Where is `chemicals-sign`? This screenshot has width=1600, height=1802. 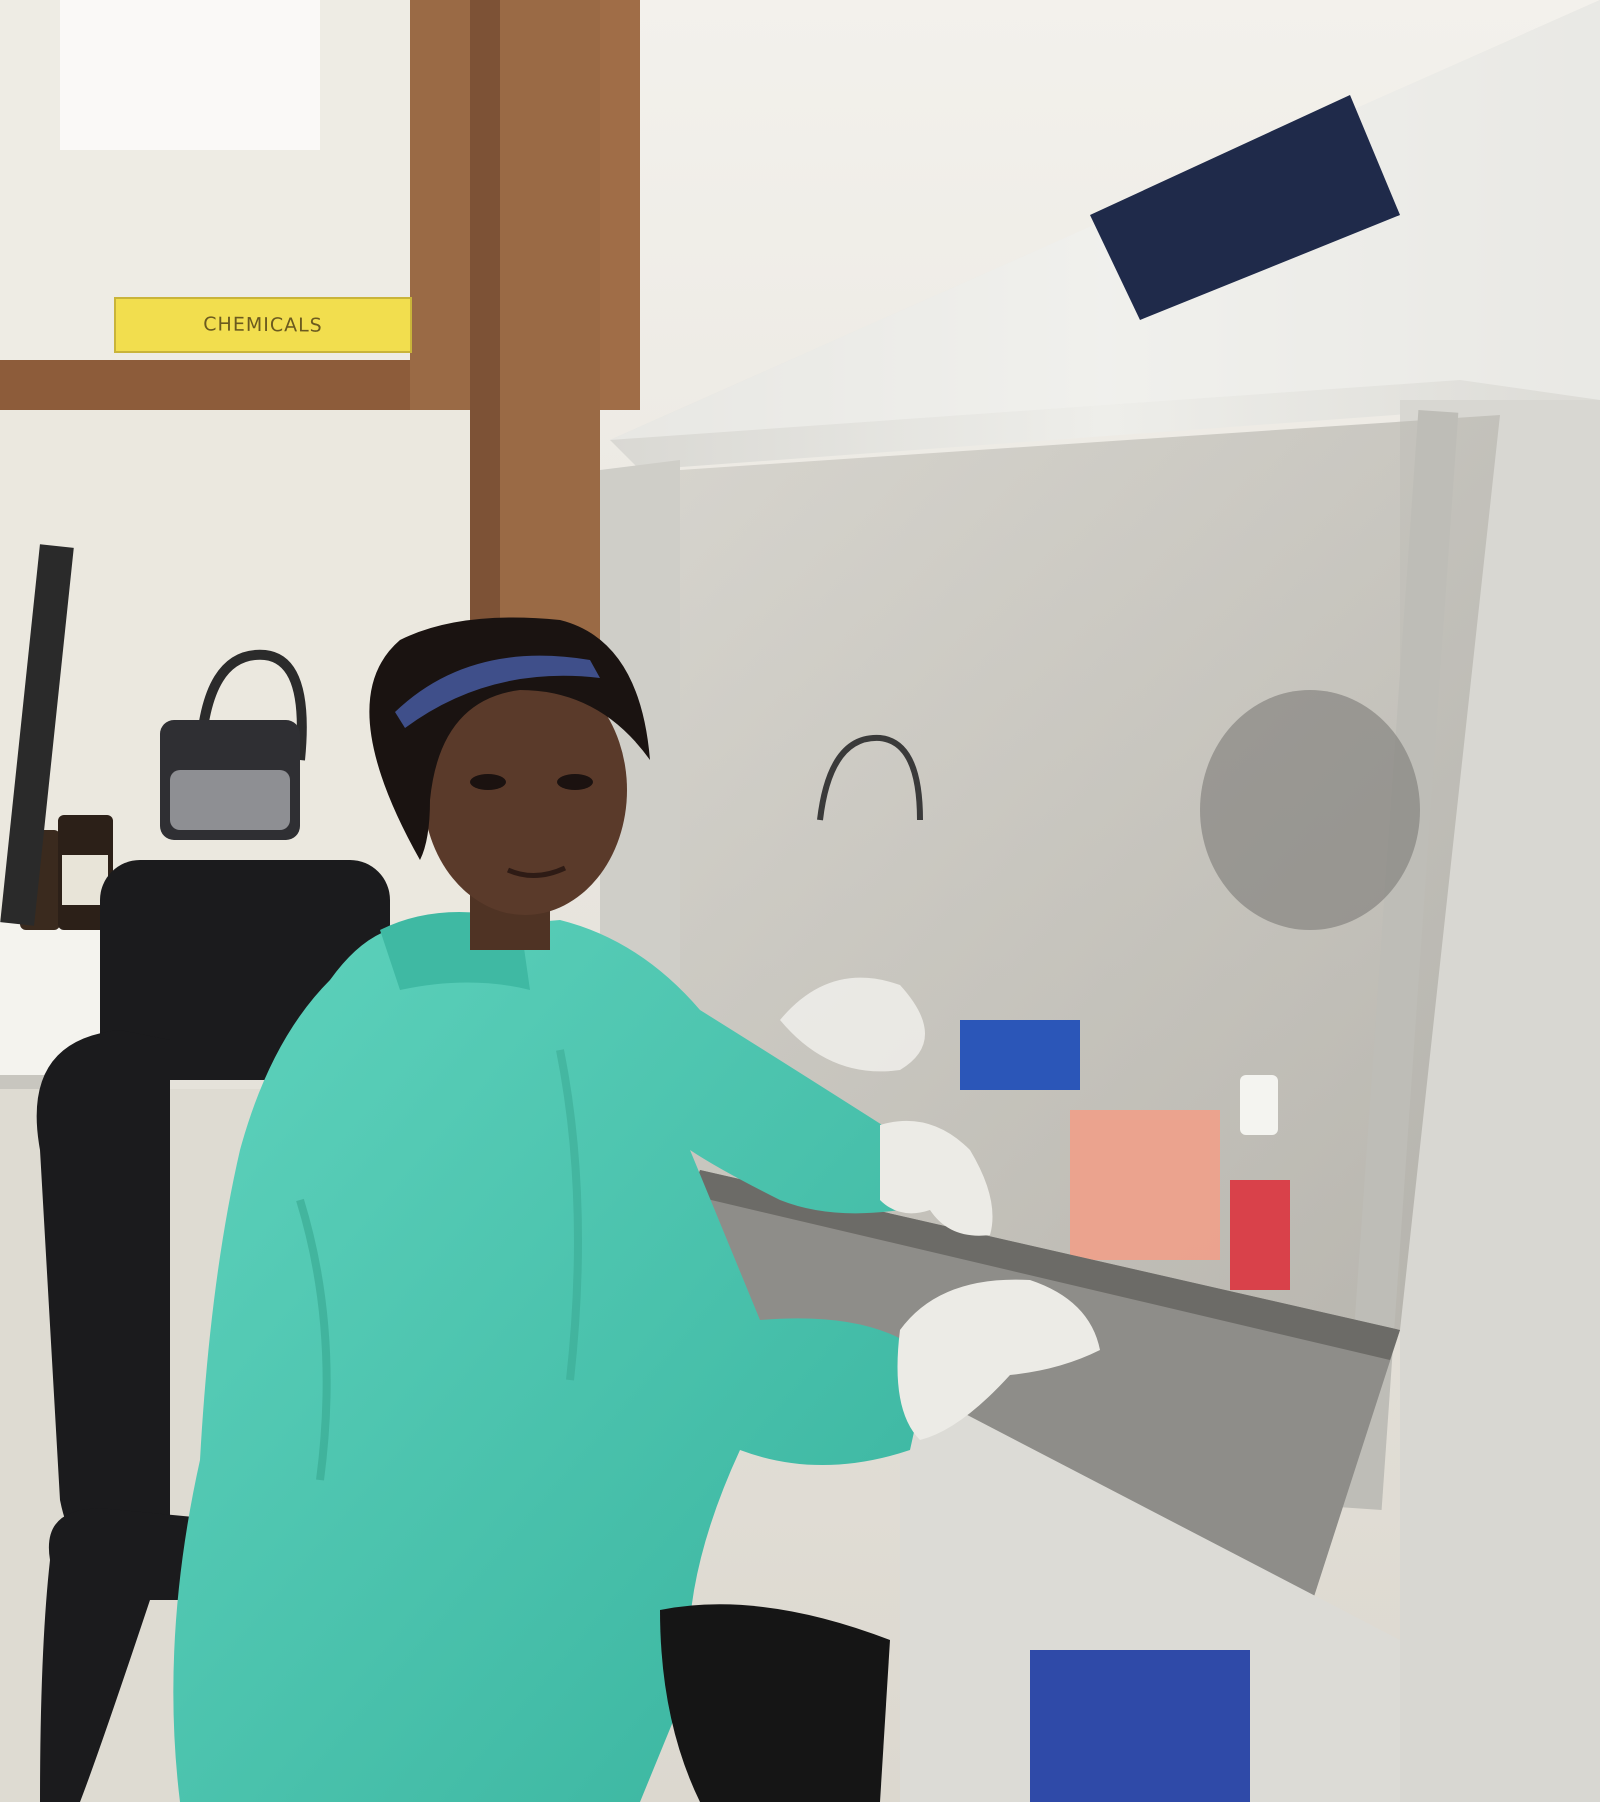
chemicals-sign is located at coordinates (263, 325).